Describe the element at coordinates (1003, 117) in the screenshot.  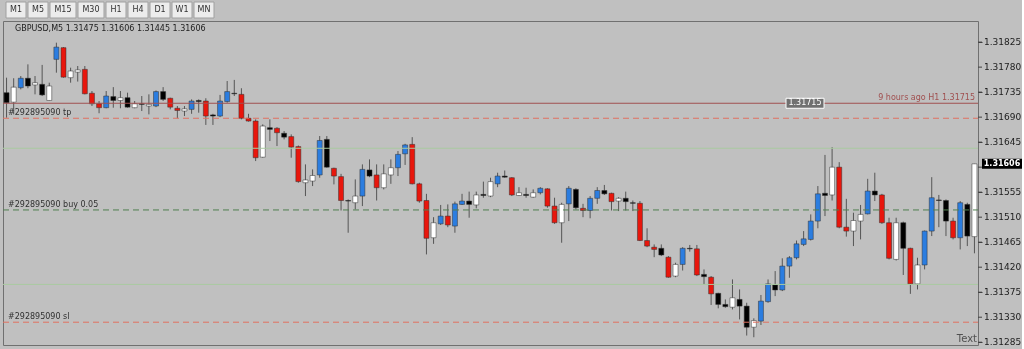
I see `y-tick-label: 1.31690` at that location.